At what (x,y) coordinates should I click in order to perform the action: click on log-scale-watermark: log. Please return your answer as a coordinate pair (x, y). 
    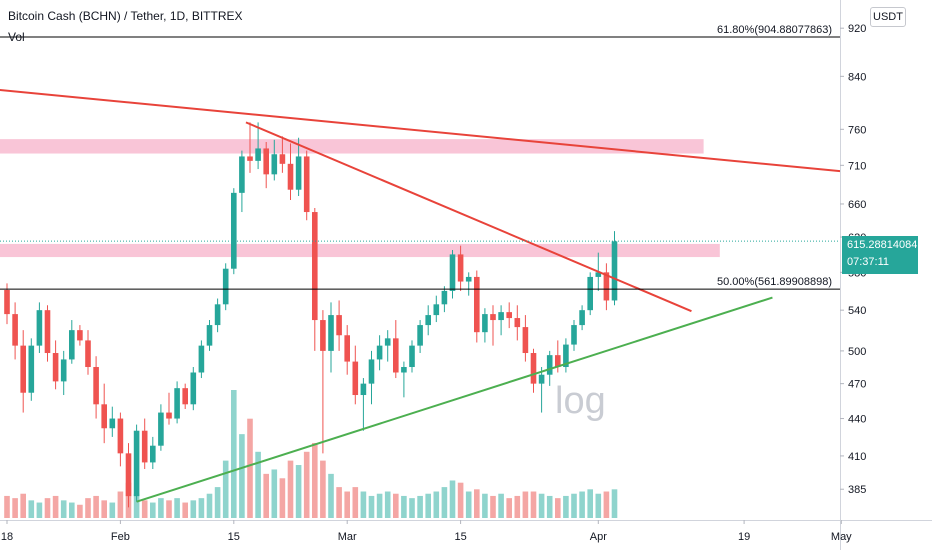
    Looking at the image, I should click on (580, 401).